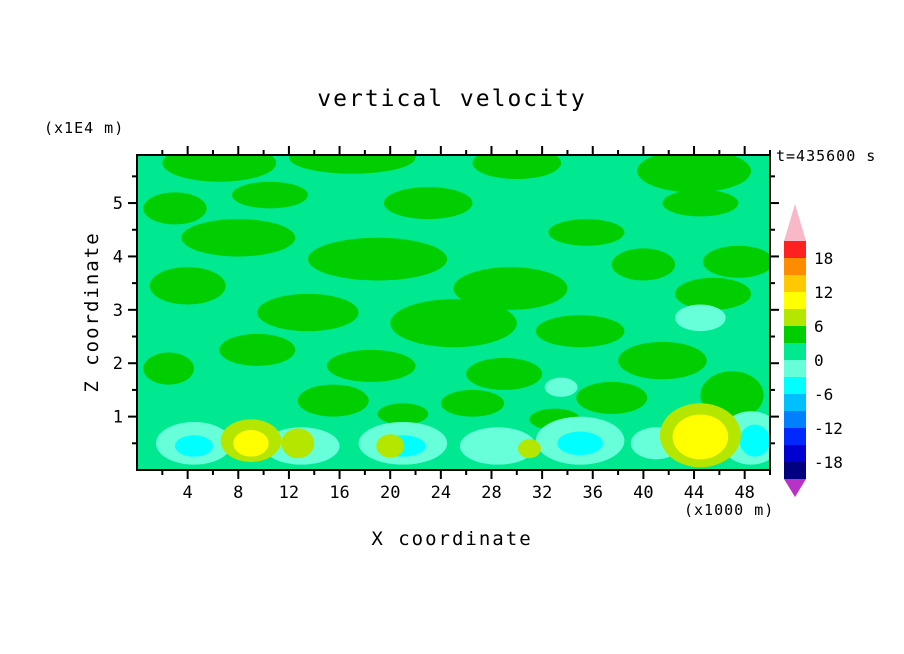 The image size is (904, 654). Describe the element at coordinates (491, 493) in the screenshot. I see `x-tick-label: 28` at that location.